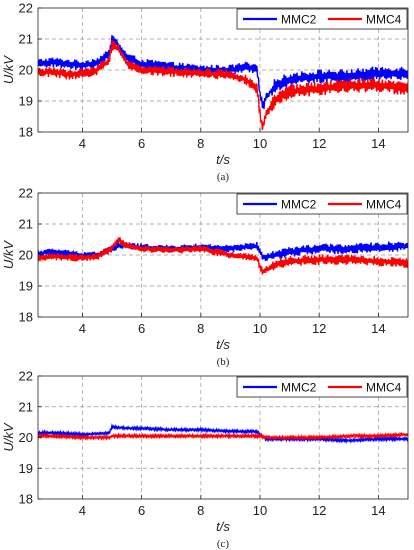  What do you see at coordinates (223, 362) in the screenshot?
I see `panel-caption: (b)` at bounding box center [223, 362].